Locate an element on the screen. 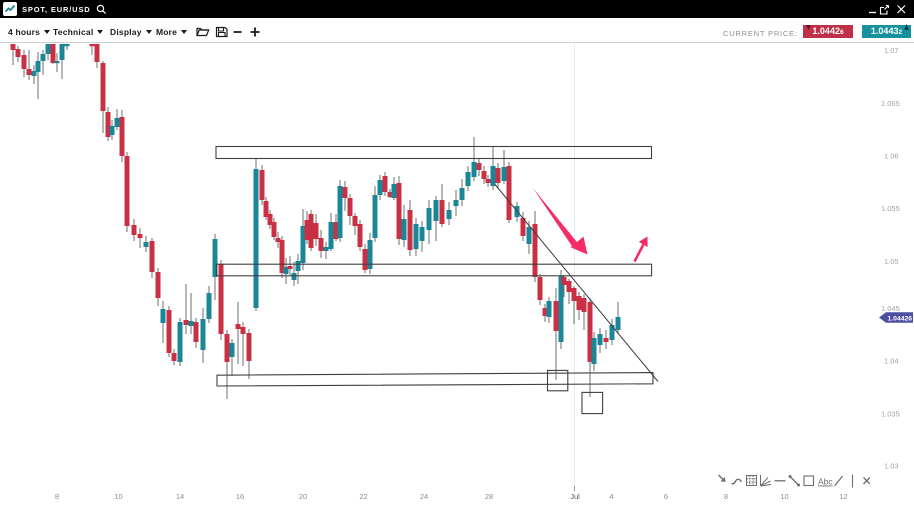  svg-text: Jul is located at coordinates (575, 496).